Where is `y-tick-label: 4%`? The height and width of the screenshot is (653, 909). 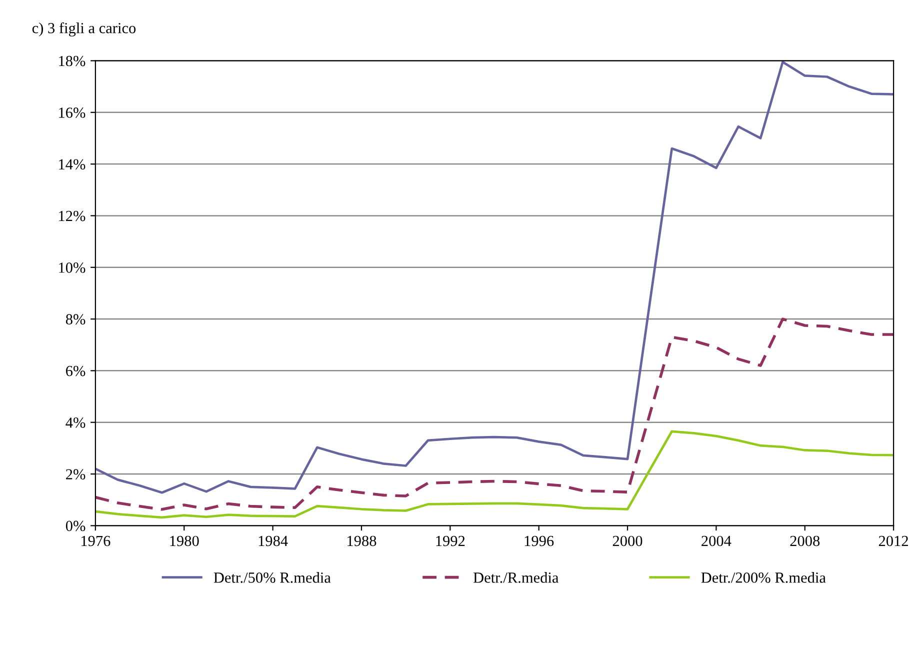
y-tick-label: 4% is located at coordinates (76, 422).